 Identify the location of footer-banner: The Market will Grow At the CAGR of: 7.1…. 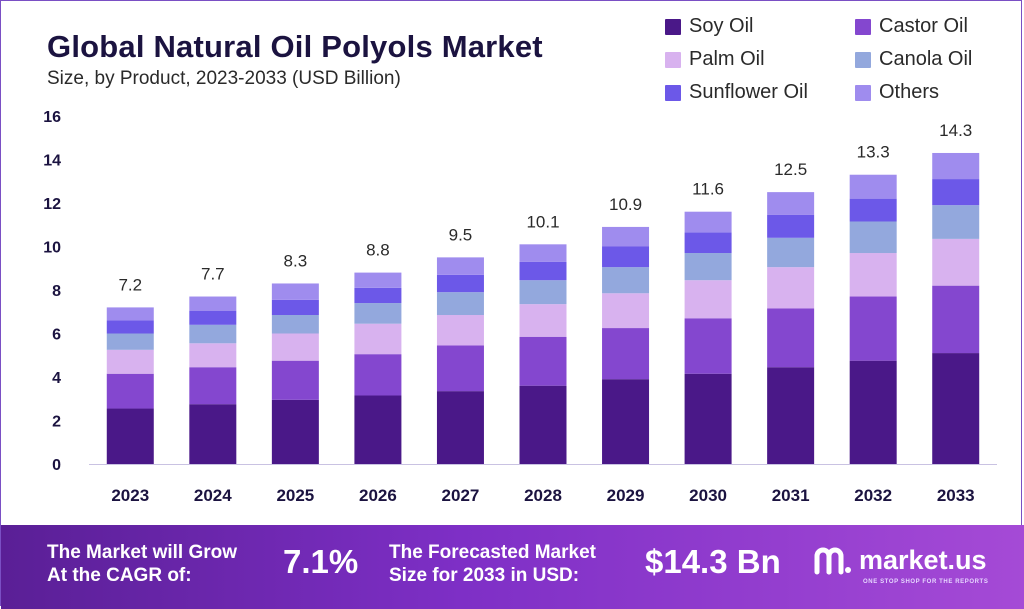
(512, 567).